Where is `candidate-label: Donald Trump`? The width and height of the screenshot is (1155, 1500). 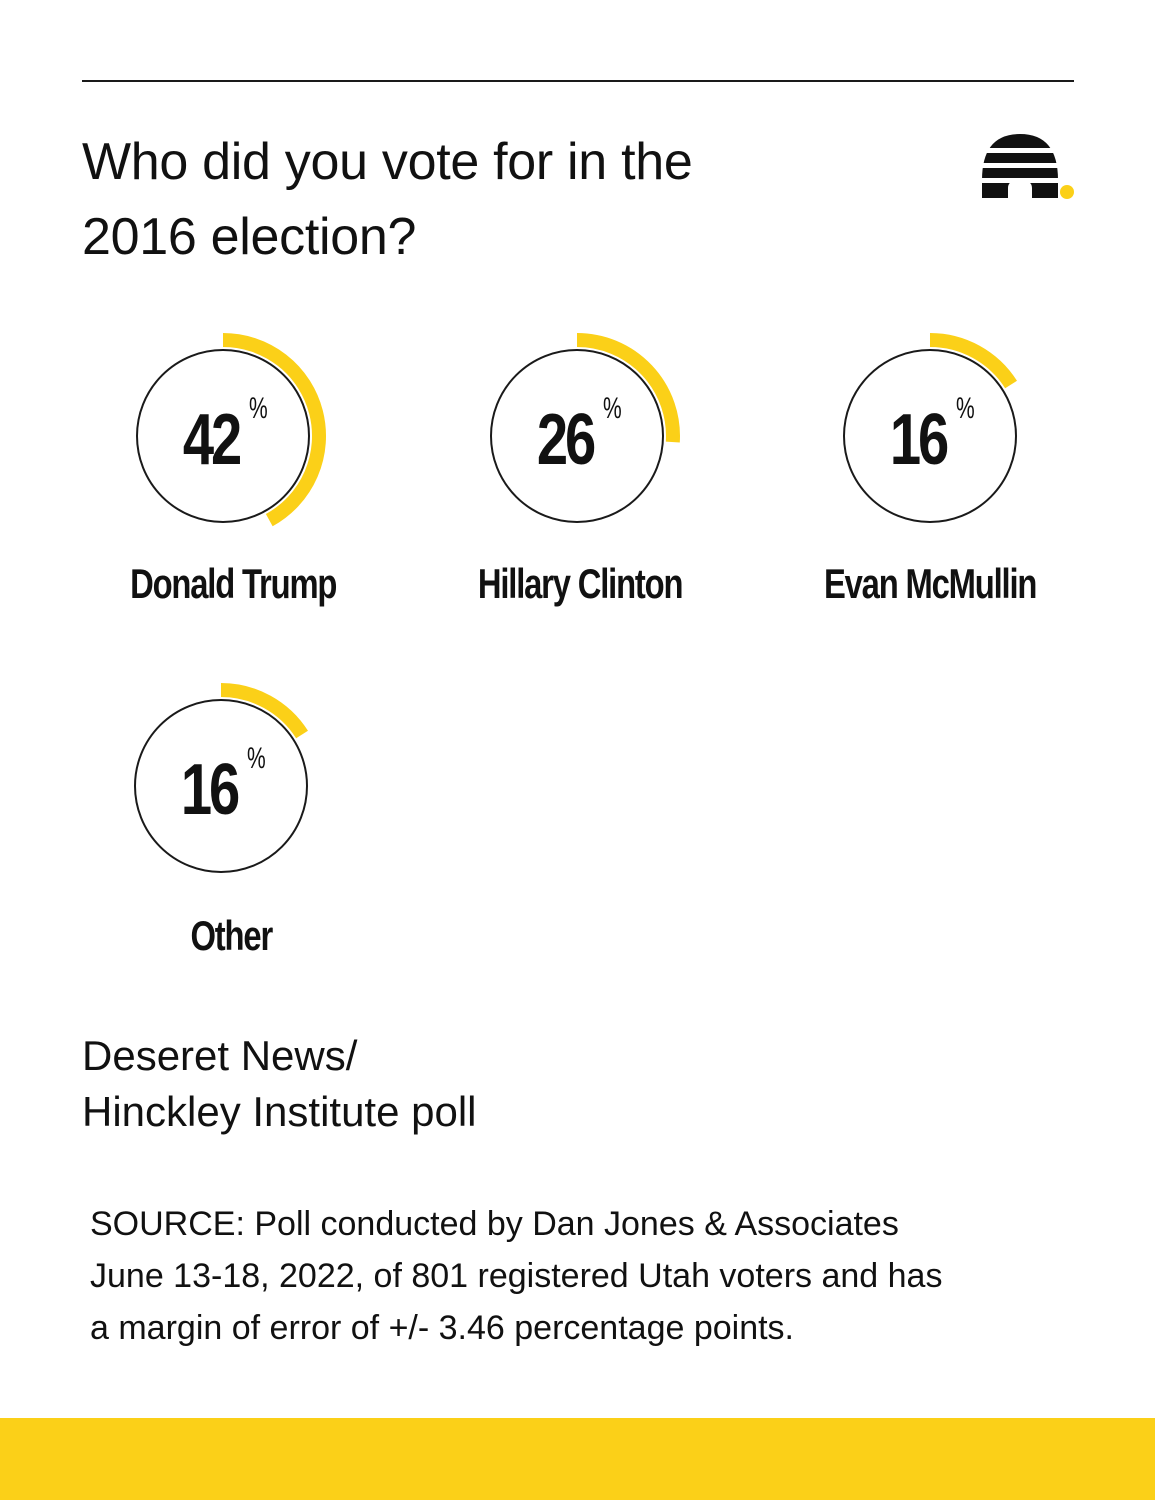
candidate-label: Donald Trump is located at coordinates (233, 583).